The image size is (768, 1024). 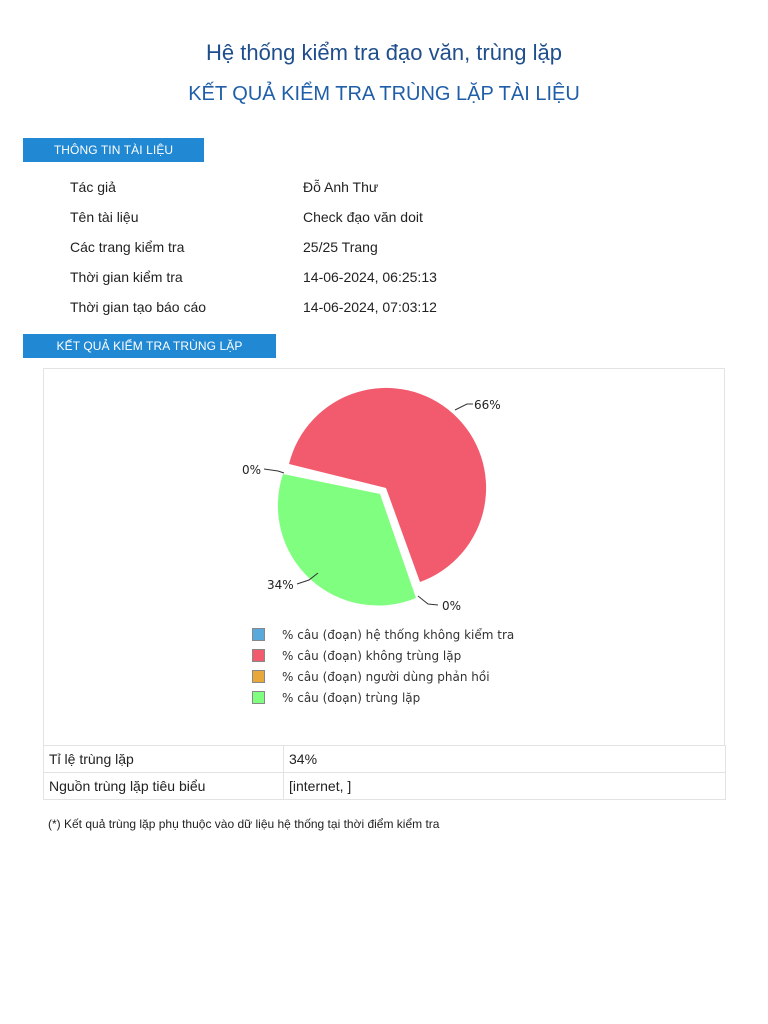 I want to click on result-label-sources: Nguồn trùng lặp tiêu biểu, so click(x=163, y=786).